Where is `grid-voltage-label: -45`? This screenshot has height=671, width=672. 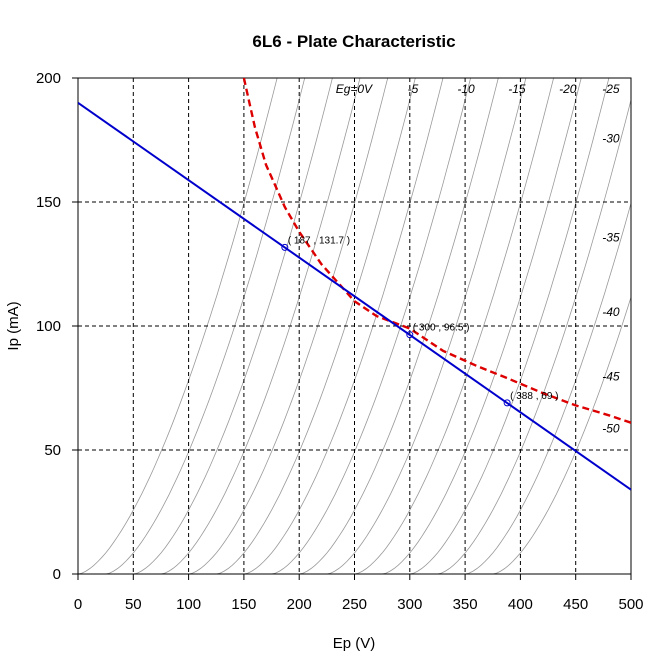
grid-voltage-label: -45 is located at coordinates (611, 377).